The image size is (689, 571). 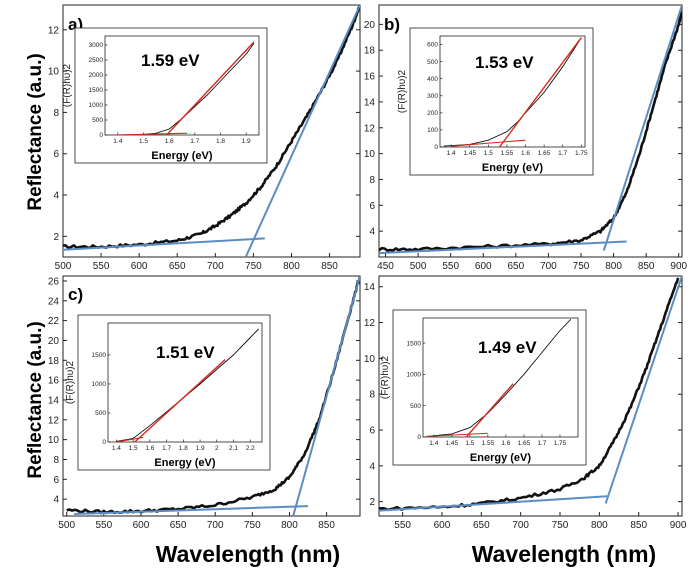 I want to click on inset-x-tick-label: 1.55, so click(x=507, y=153).